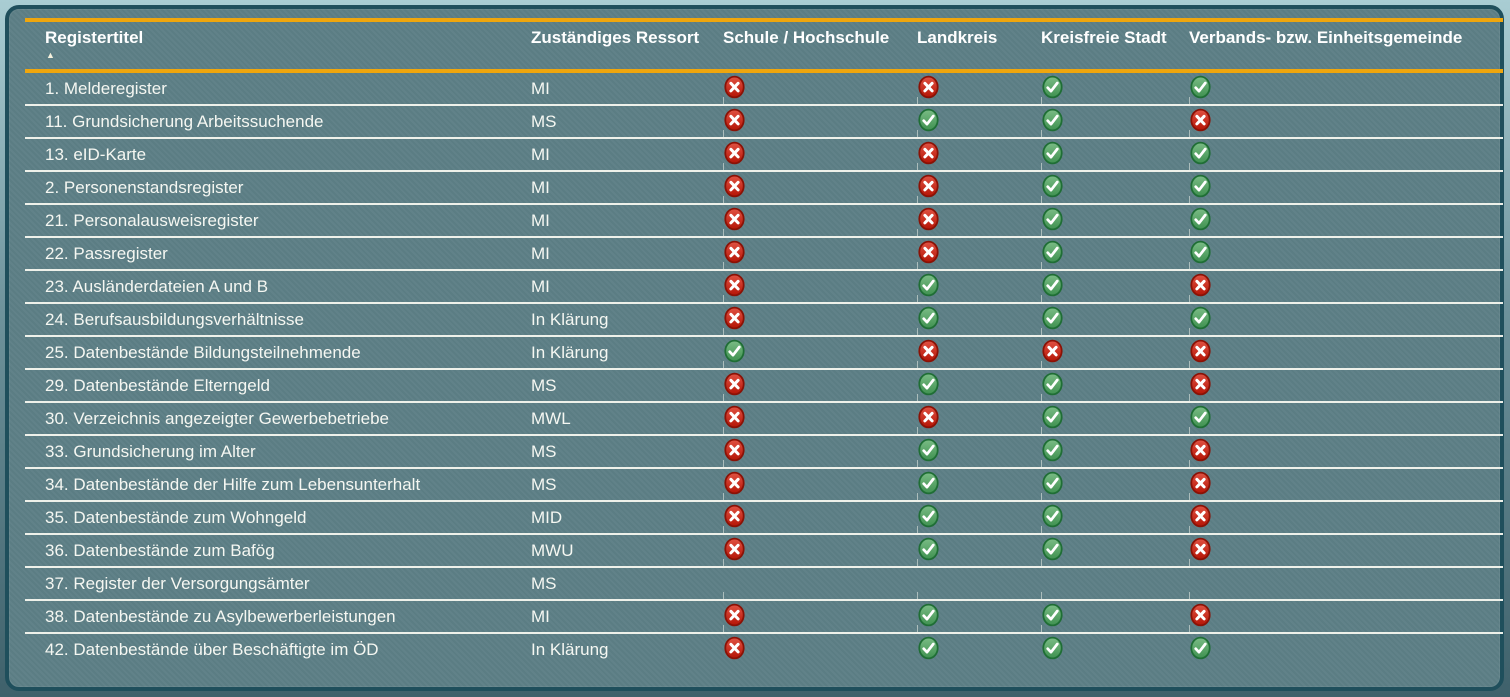  Describe the element at coordinates (979, 45) in the screenshot. I see `column-header-landkreis: Landkreis` at that location.